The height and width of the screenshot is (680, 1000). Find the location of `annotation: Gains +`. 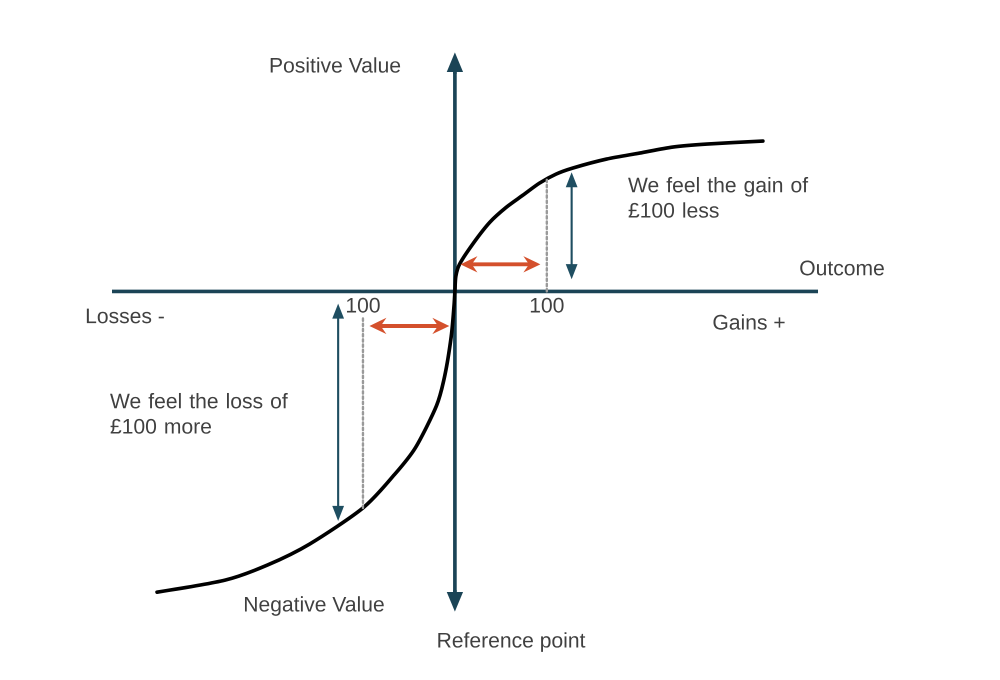

annotation: Gains + is located at coordinates (749, 322).